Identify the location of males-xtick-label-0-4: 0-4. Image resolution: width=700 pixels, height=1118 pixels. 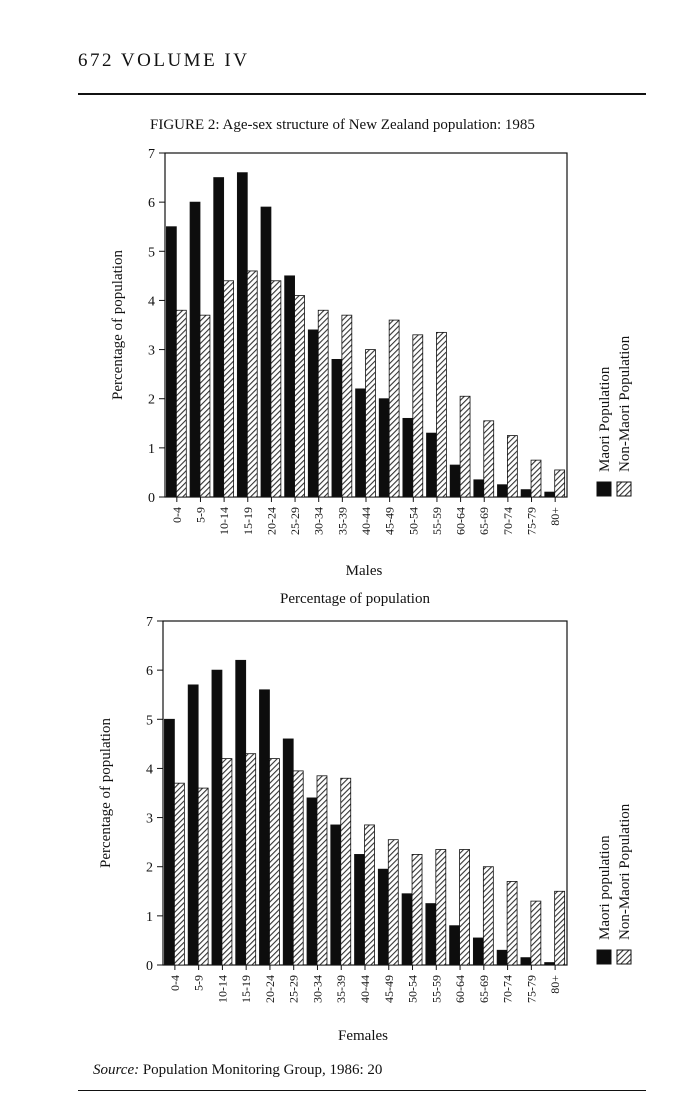
(177, 515).